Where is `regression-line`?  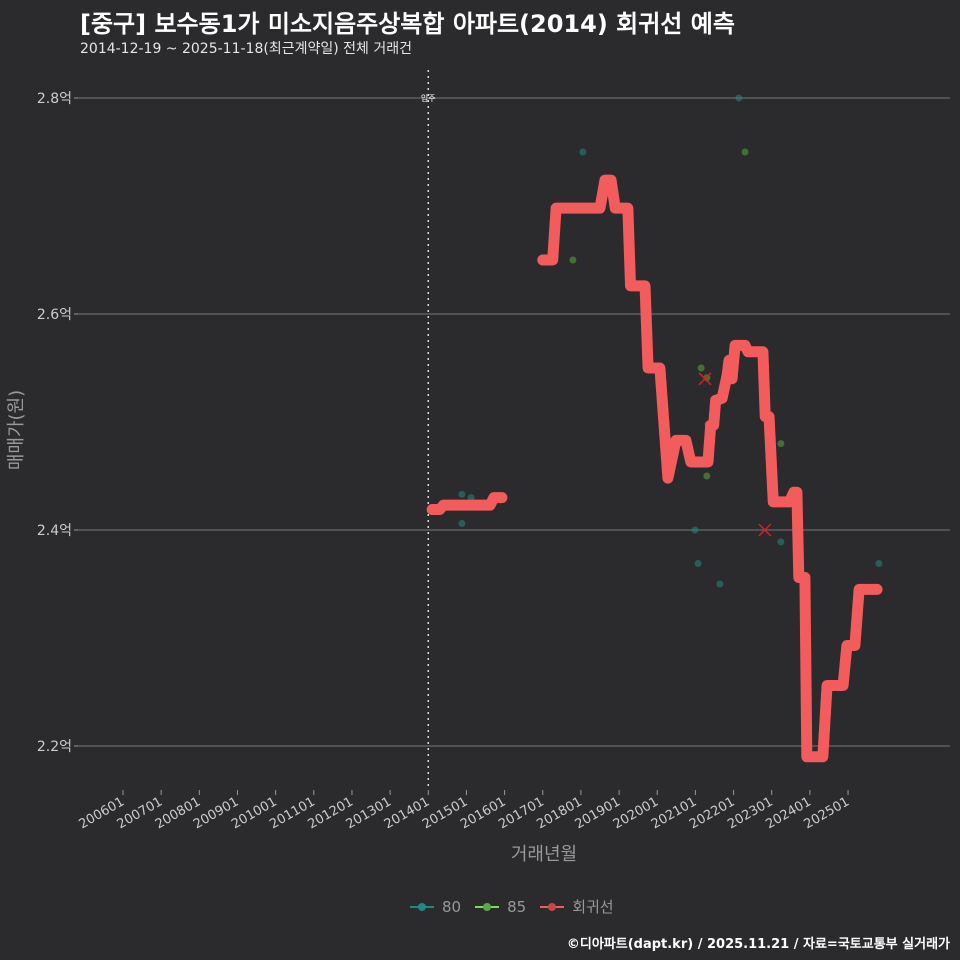
regression-line is located at coordinates (467, 503).